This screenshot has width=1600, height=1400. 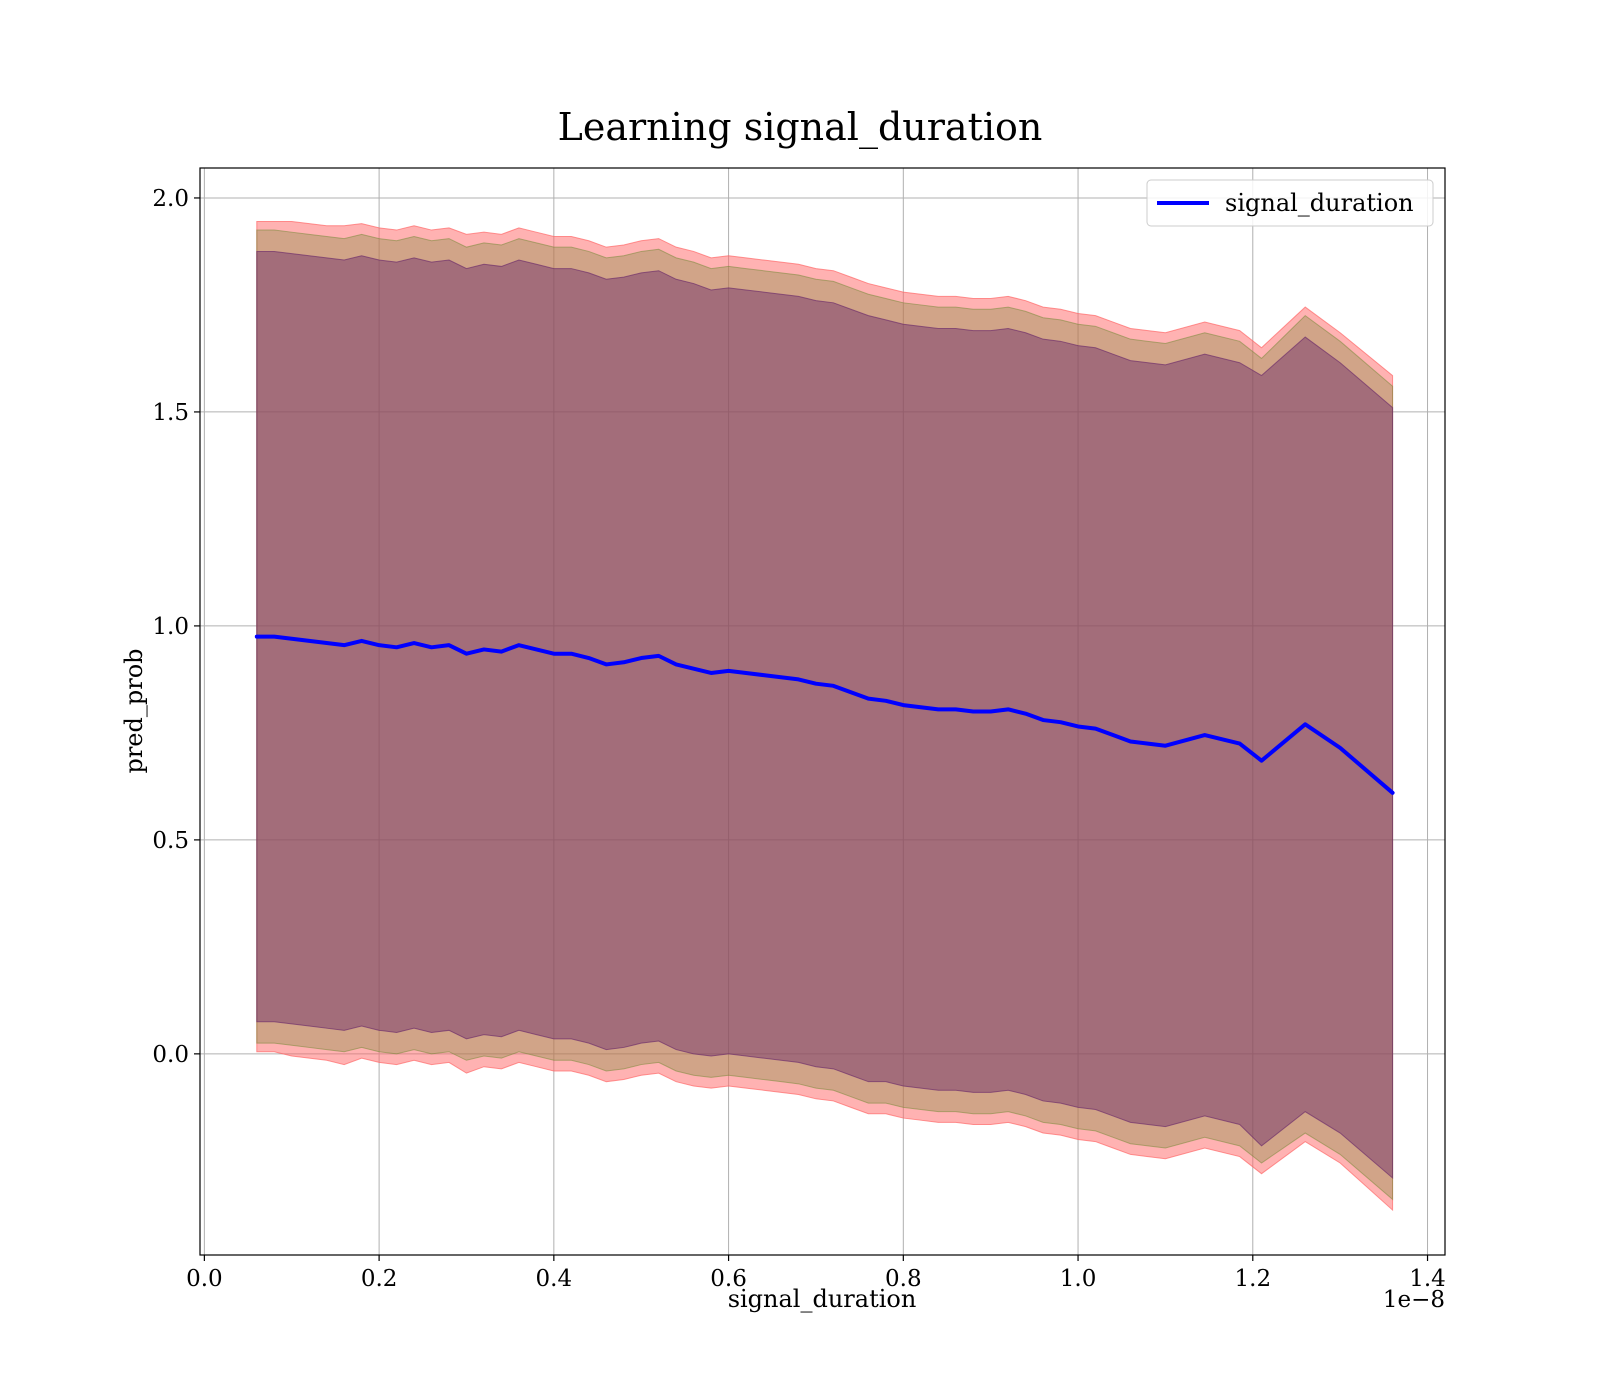 What do you see at coordinates (134, 710) in the screenshot?
I see `y-axis-label: pred_prob` at bounding box center [134, 710].